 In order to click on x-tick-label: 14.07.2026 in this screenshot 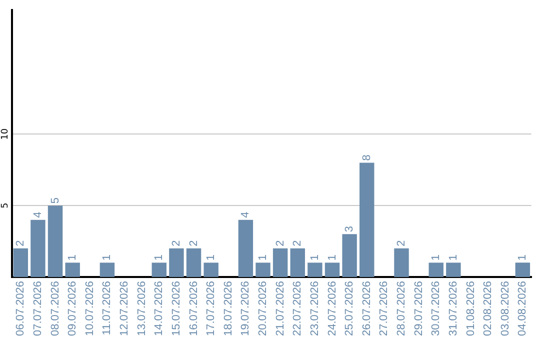, I will do `click(159, 308)`.